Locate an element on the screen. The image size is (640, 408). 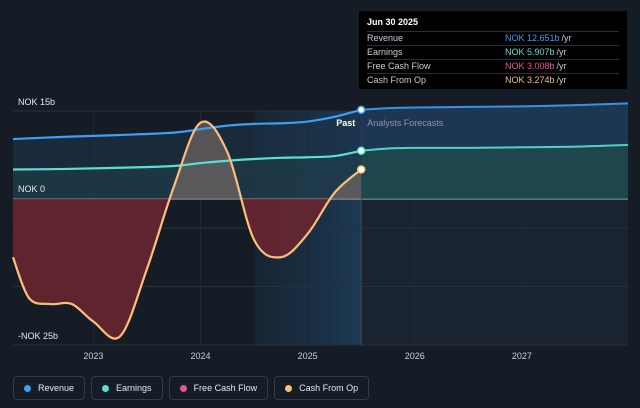
legend-label: Cash From Op is located at coordinates (329, 388).